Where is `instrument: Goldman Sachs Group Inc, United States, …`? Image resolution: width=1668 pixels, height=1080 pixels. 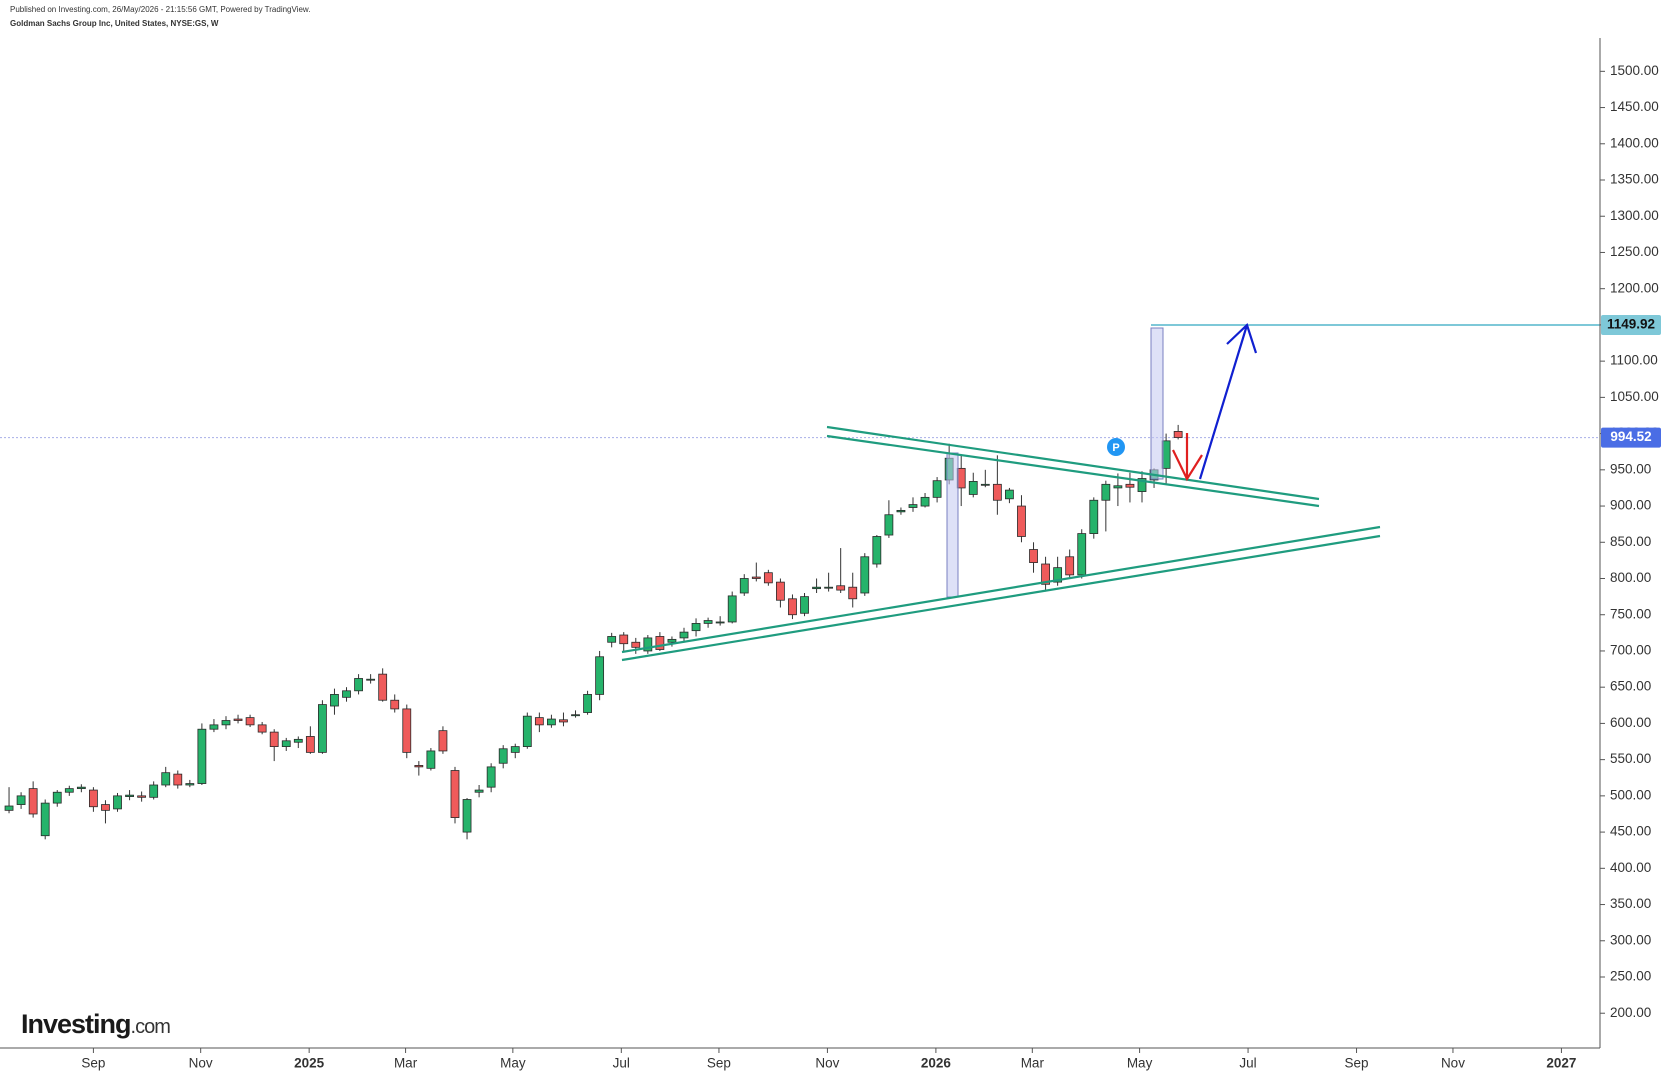 instrument: Goldman Sachs Group Inc, United States, … is located at coordinates (114, 23).